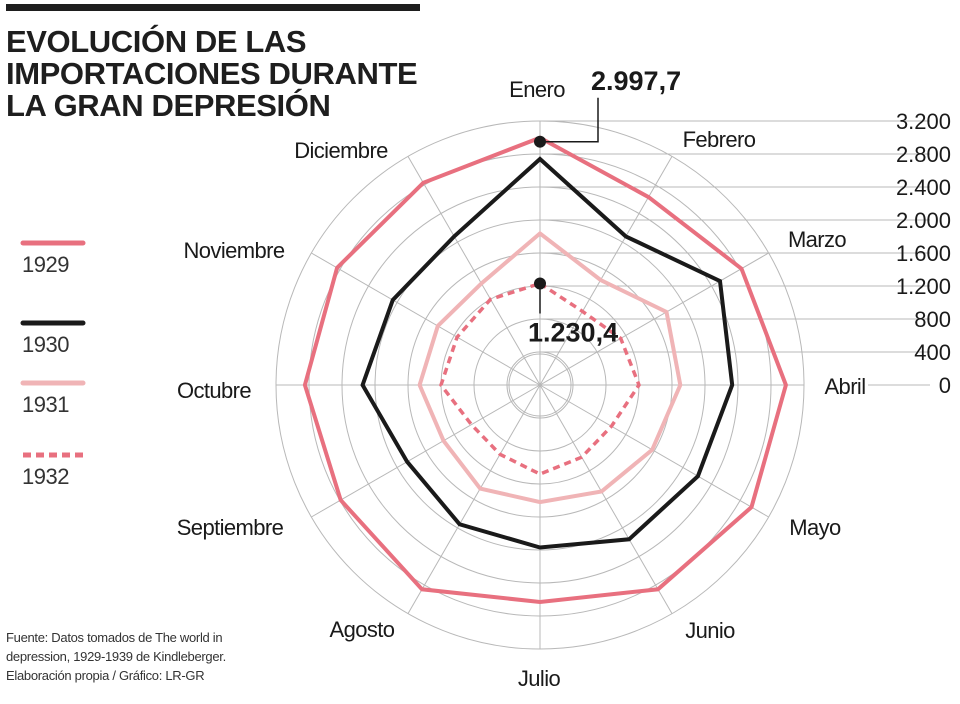  What do you see at coordinates (45, 264) in the screenshot?
I see `legend-label-1929: 1929` at bounding box center [45, 264].